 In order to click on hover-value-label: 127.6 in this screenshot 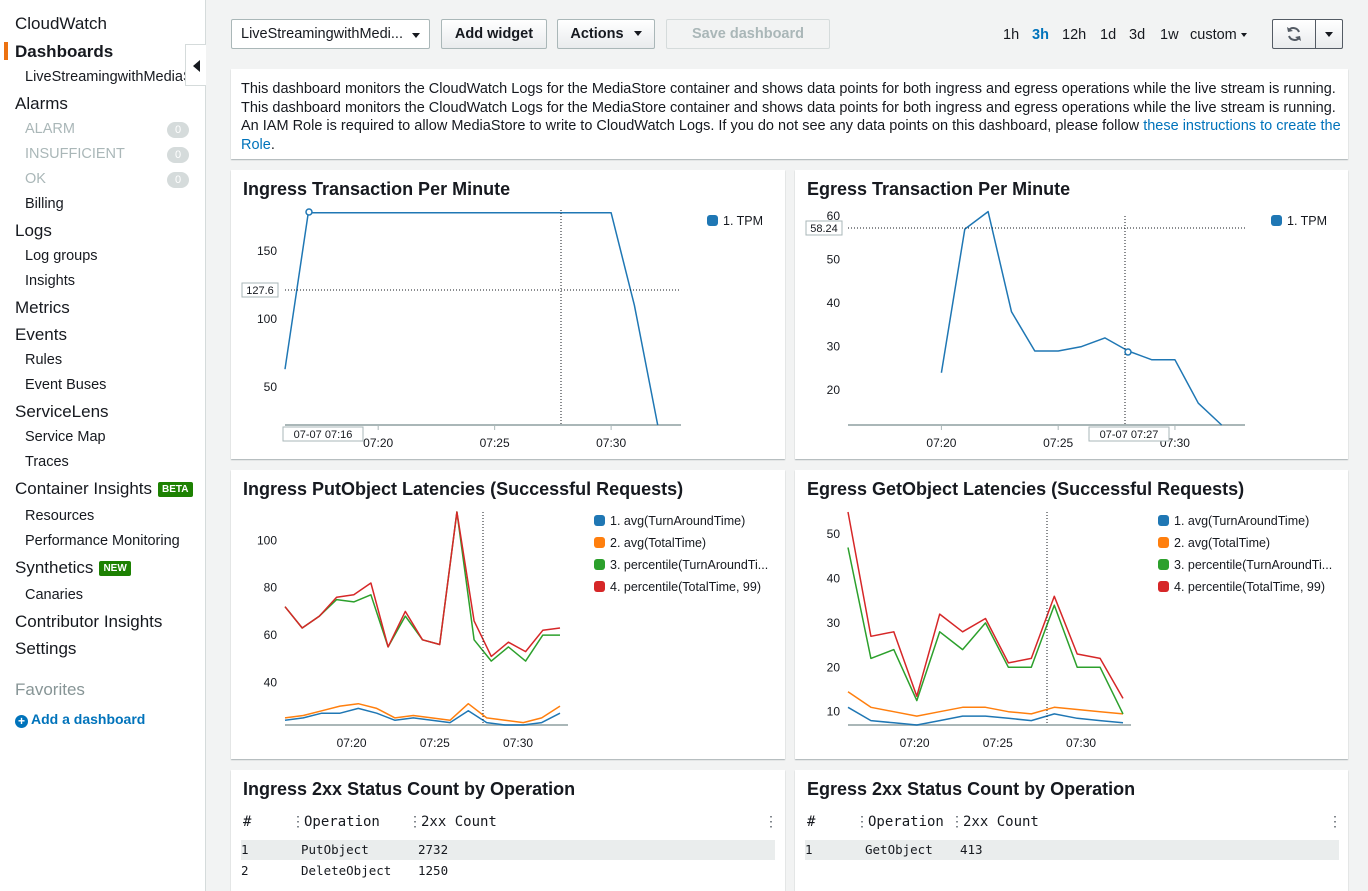, I will do `click(260, 291)`.